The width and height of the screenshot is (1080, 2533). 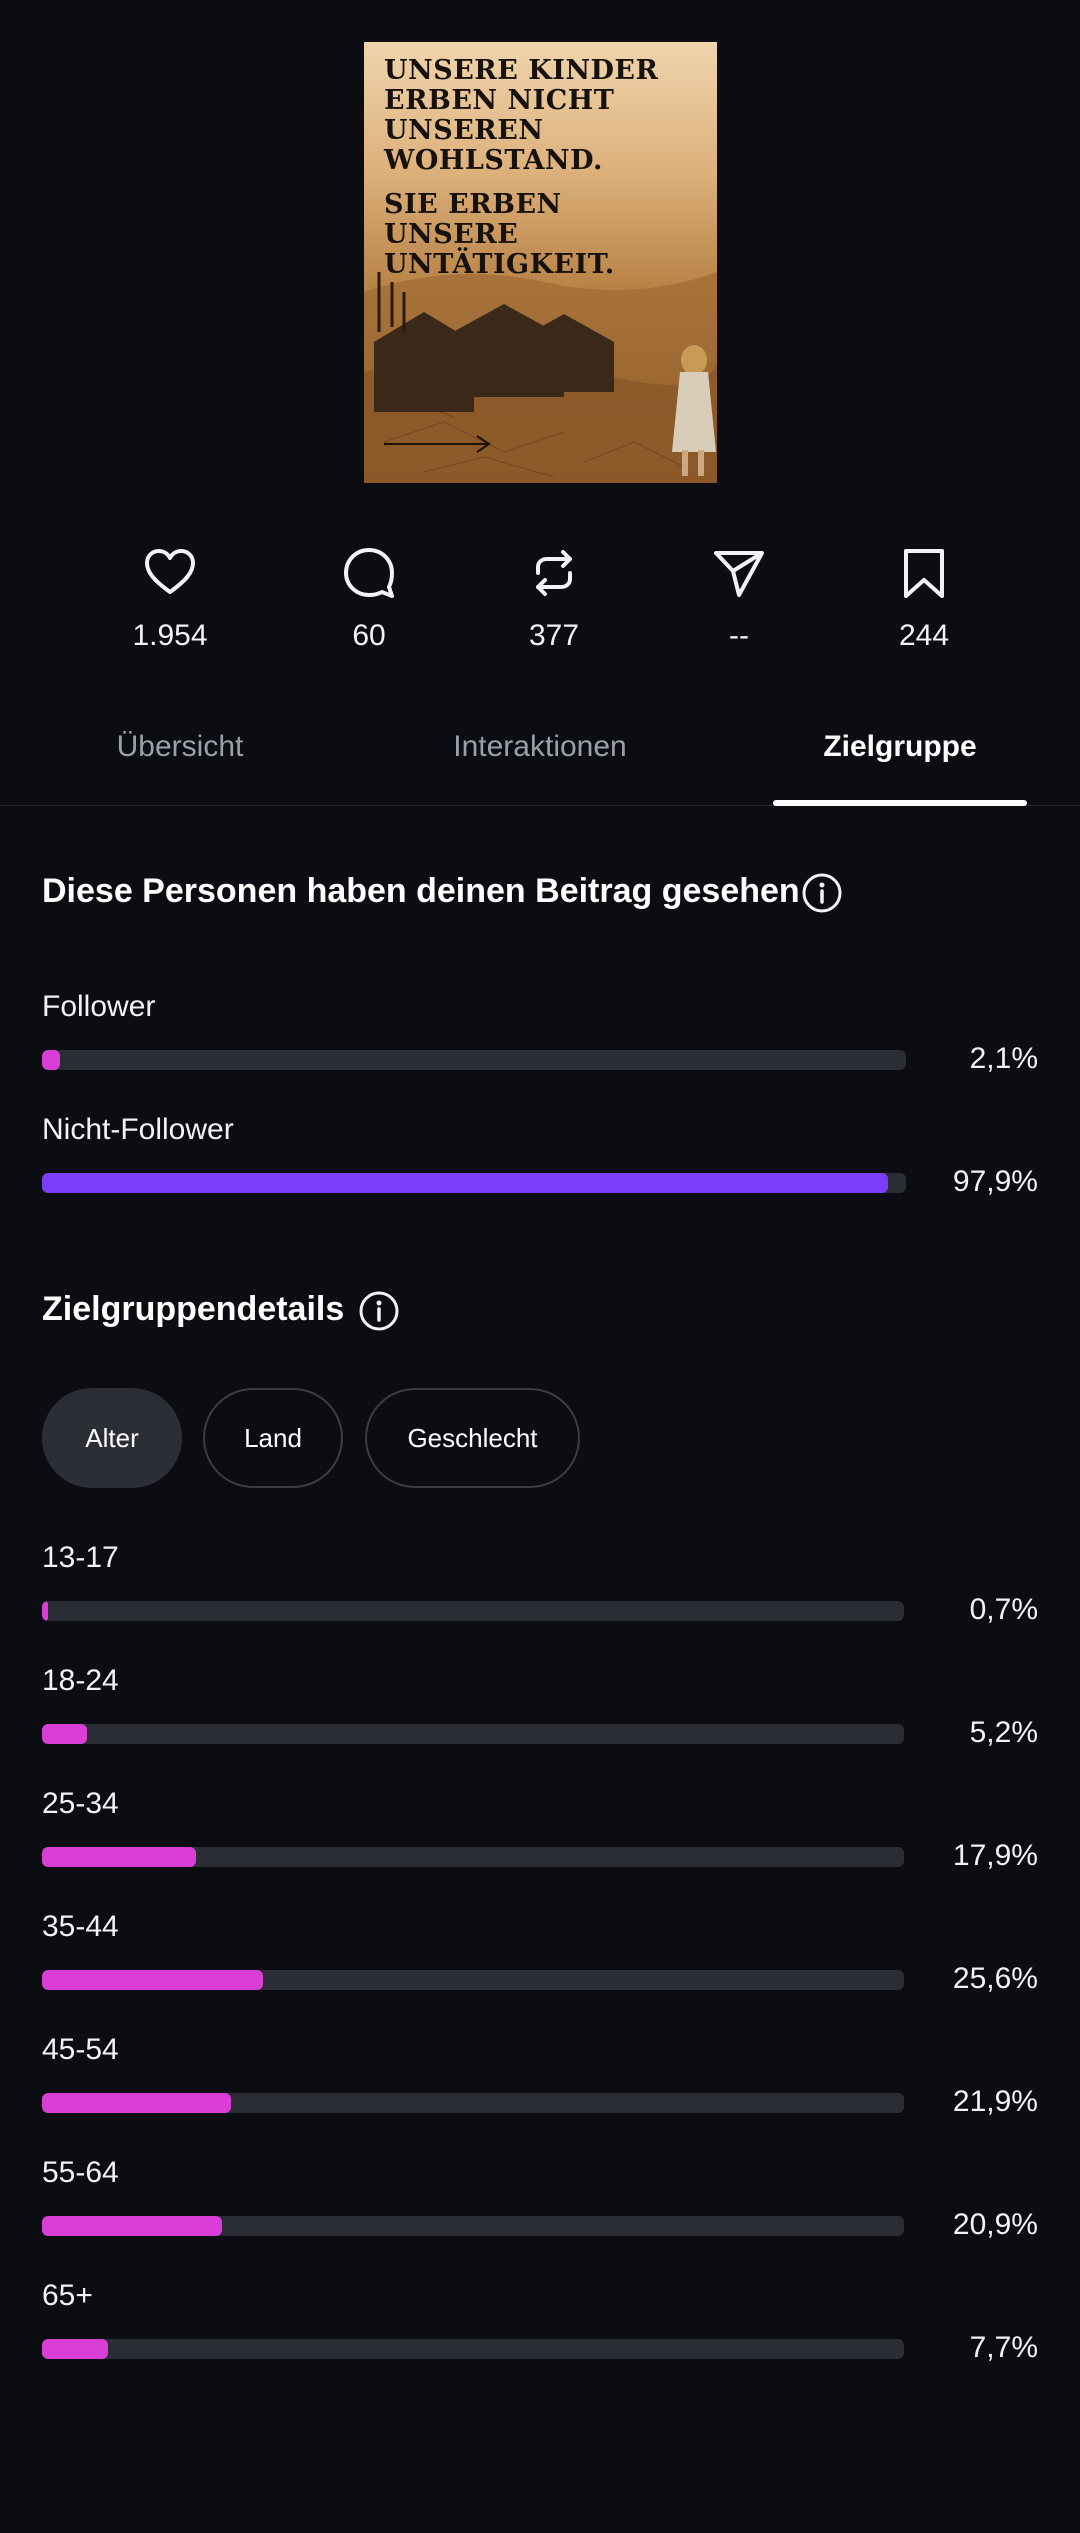 What do you see at coordinates (995, 2224) in the screenshot?
I see `age-row-percent: 20,9%` at bounding box center [995, 2224].